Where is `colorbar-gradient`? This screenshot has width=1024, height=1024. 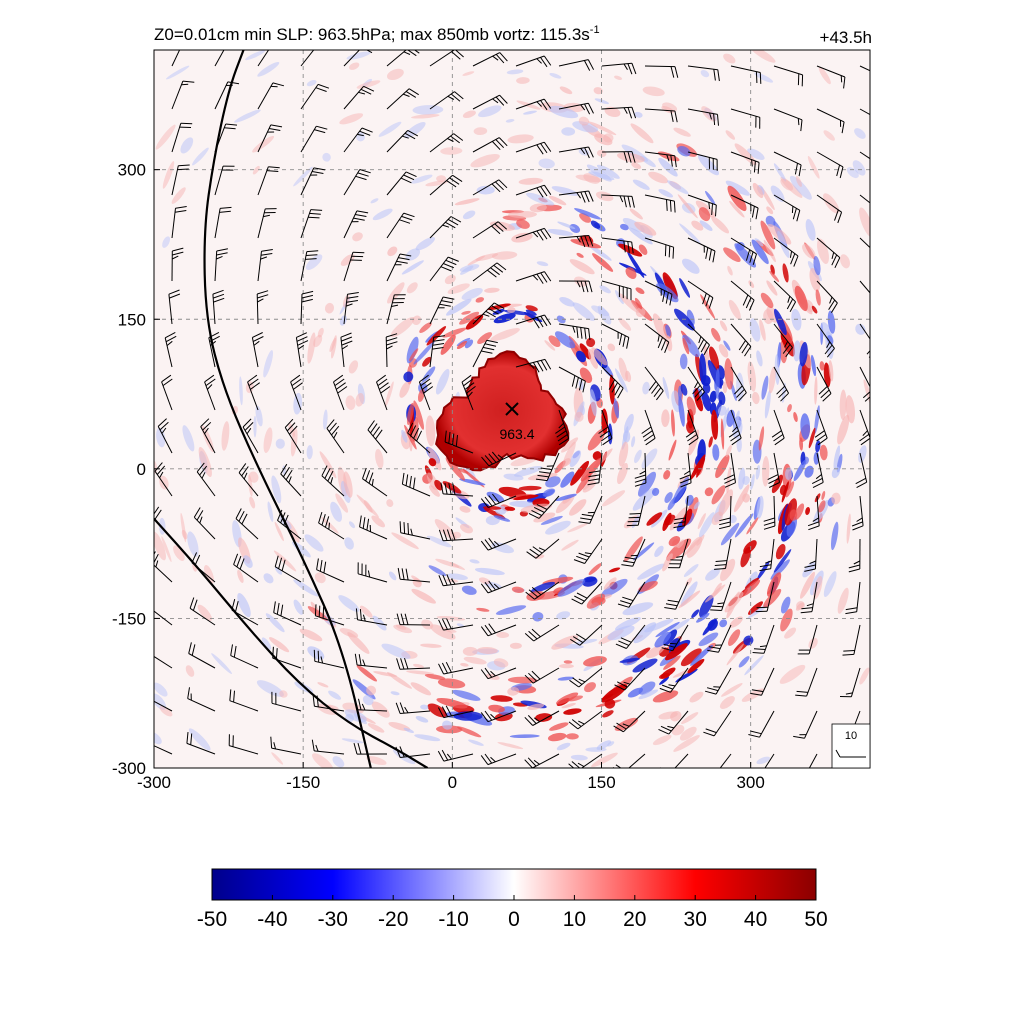 colorbar-gradient is located at coordinates (514, 884).